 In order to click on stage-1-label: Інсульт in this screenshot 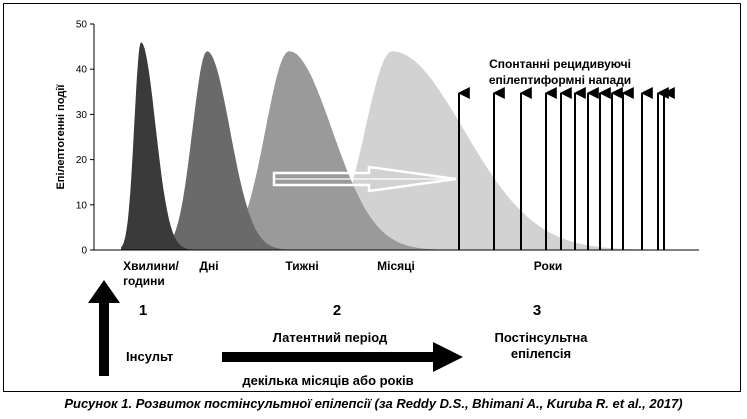, I will do `click(149, 356)`.